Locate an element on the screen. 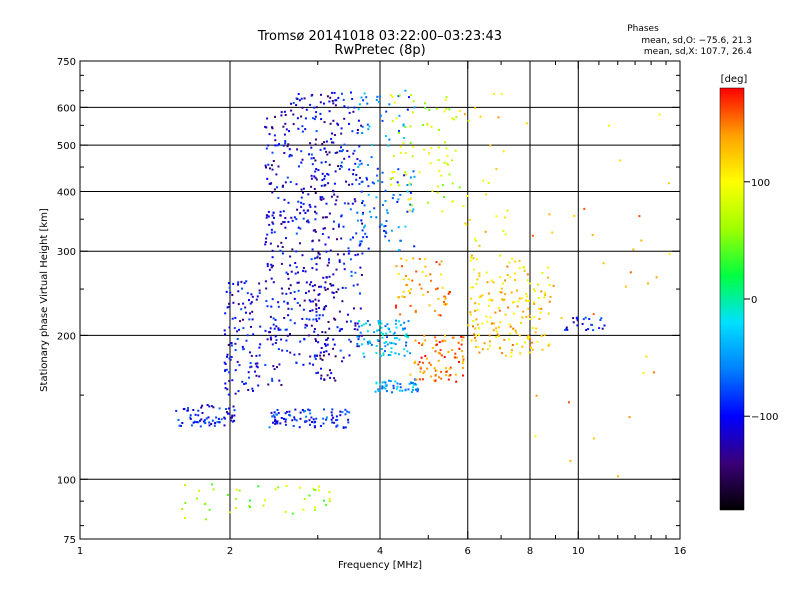  colorbar-tick-label: −100 is located at coordinates (764, 417).